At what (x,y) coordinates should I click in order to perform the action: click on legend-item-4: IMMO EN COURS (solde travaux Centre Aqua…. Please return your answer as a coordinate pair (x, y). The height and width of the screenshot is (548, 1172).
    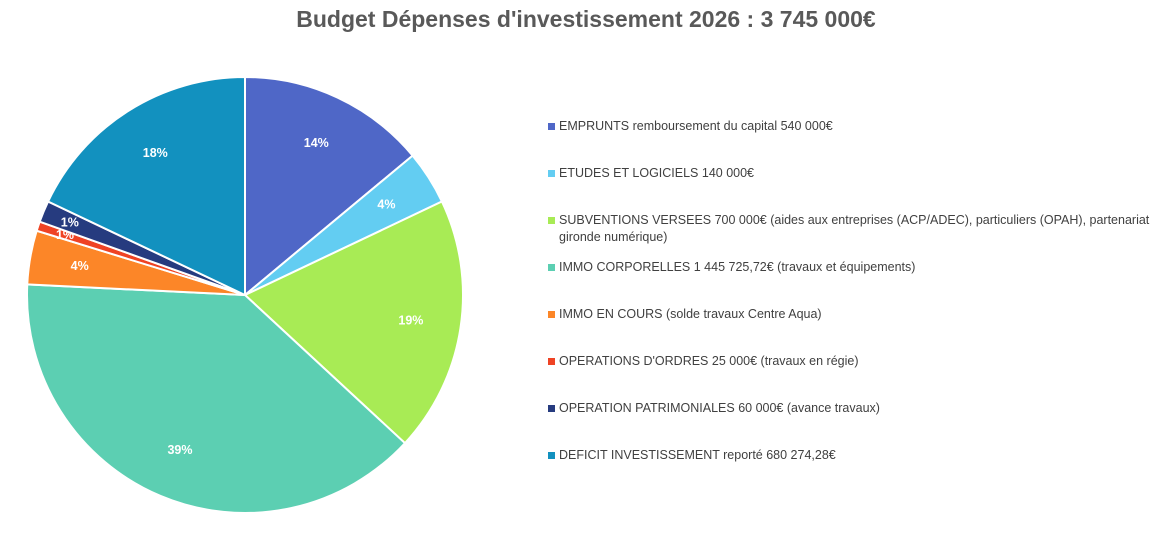
    Looking at the image, I should click on (858, 314).